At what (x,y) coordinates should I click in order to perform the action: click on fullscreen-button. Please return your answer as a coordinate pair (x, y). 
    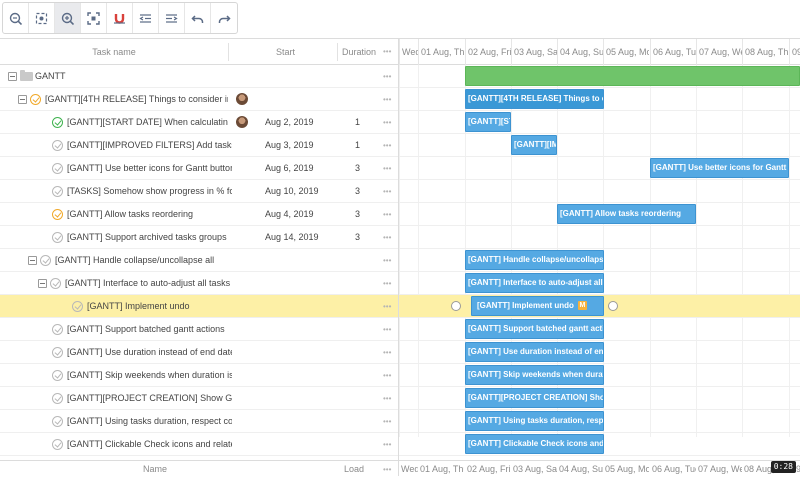
    Looking at the image, I should click on (94, 18).